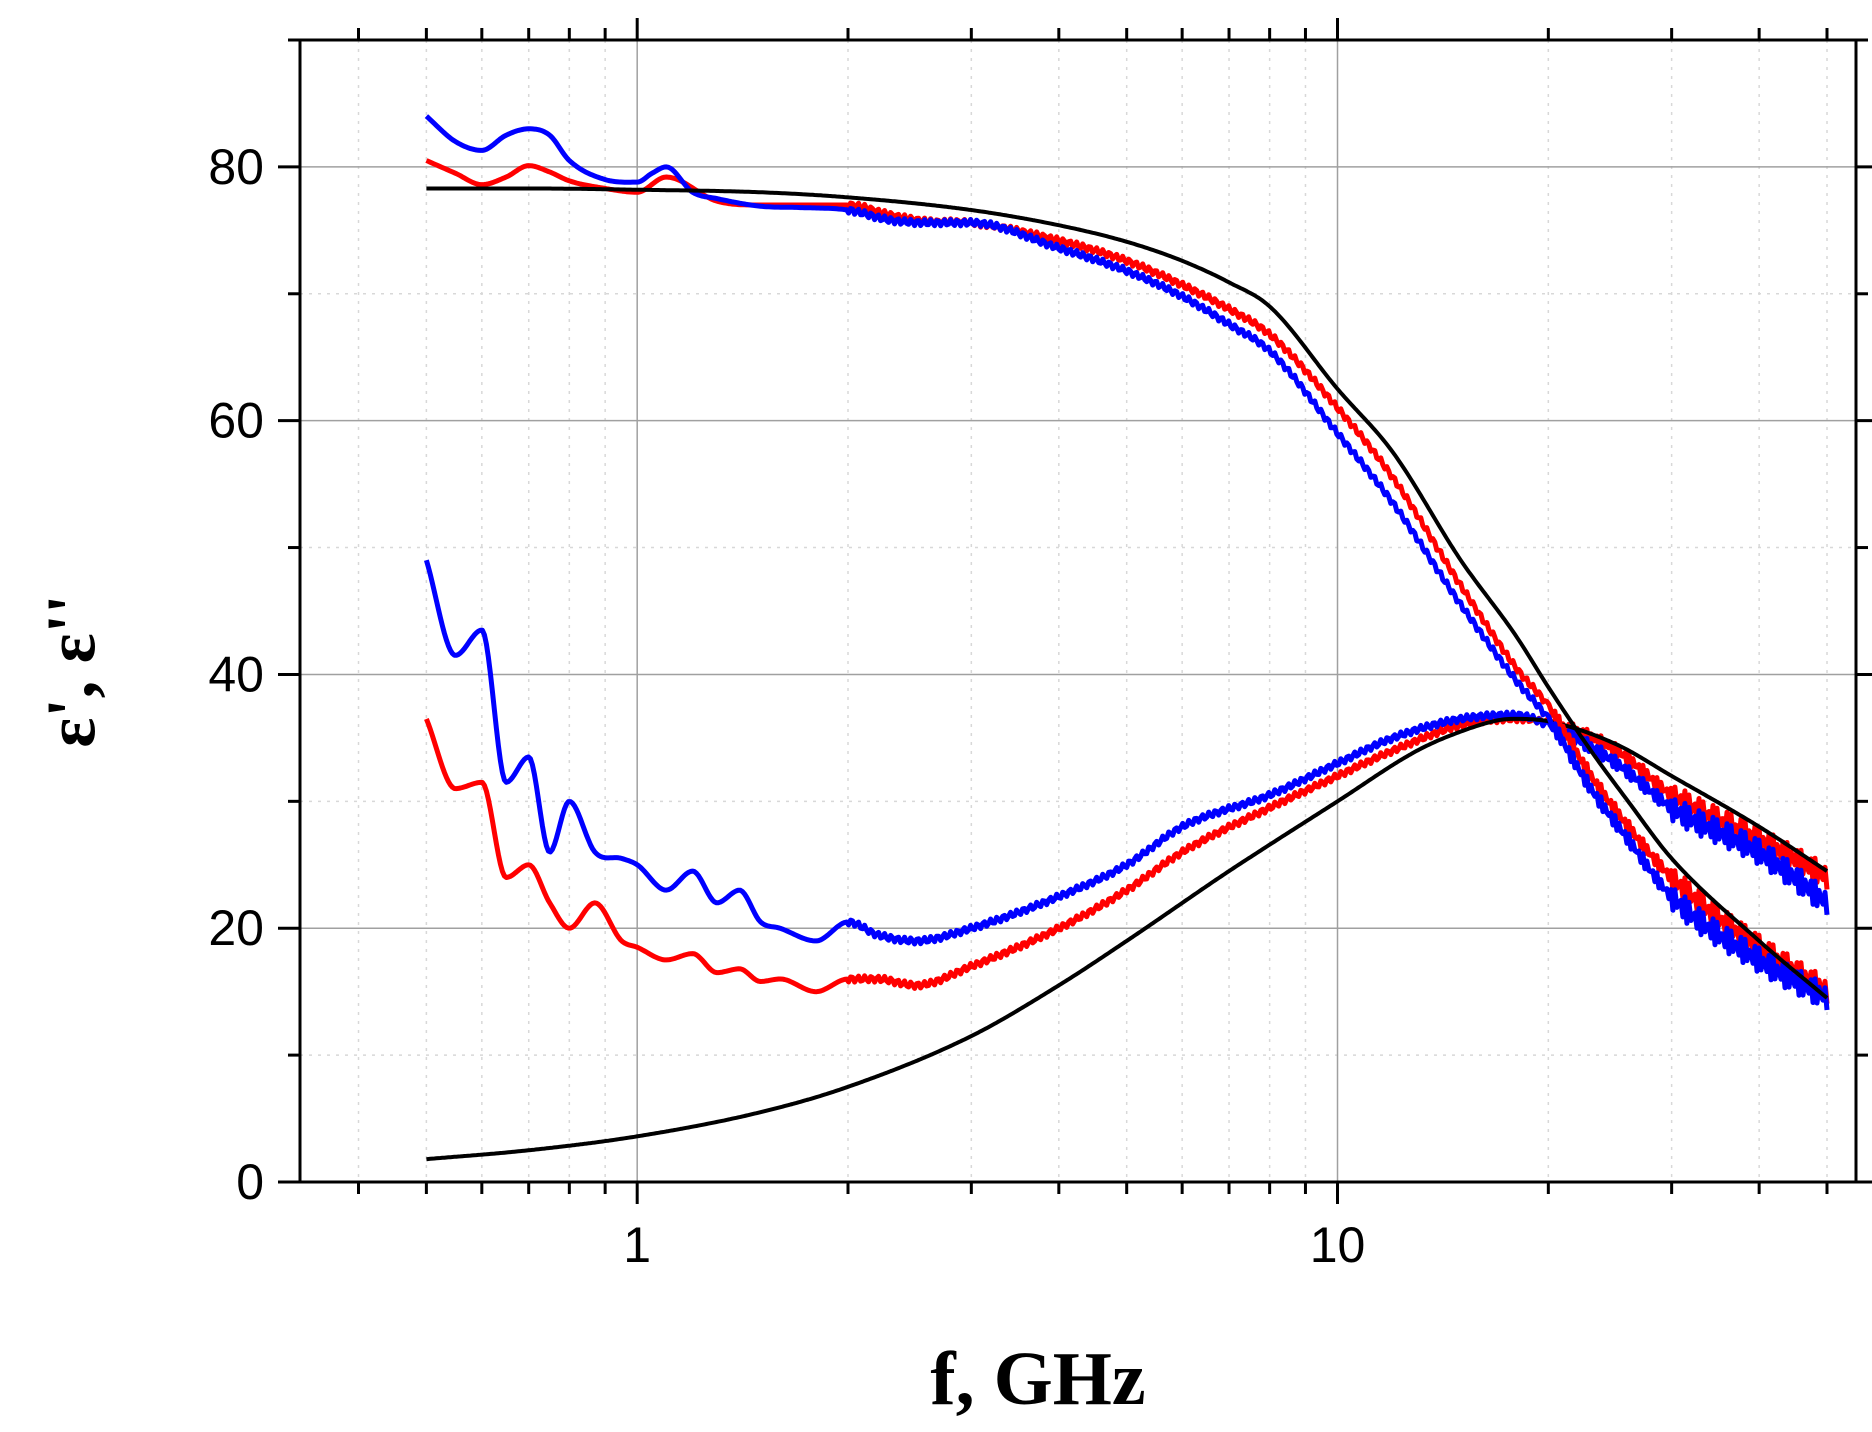 This screenshot has width=1872, height=1432. Describe the element at coordinates (1037, 1379) in the screenshot. I see `x-axis-title: f, GHz` at that location.